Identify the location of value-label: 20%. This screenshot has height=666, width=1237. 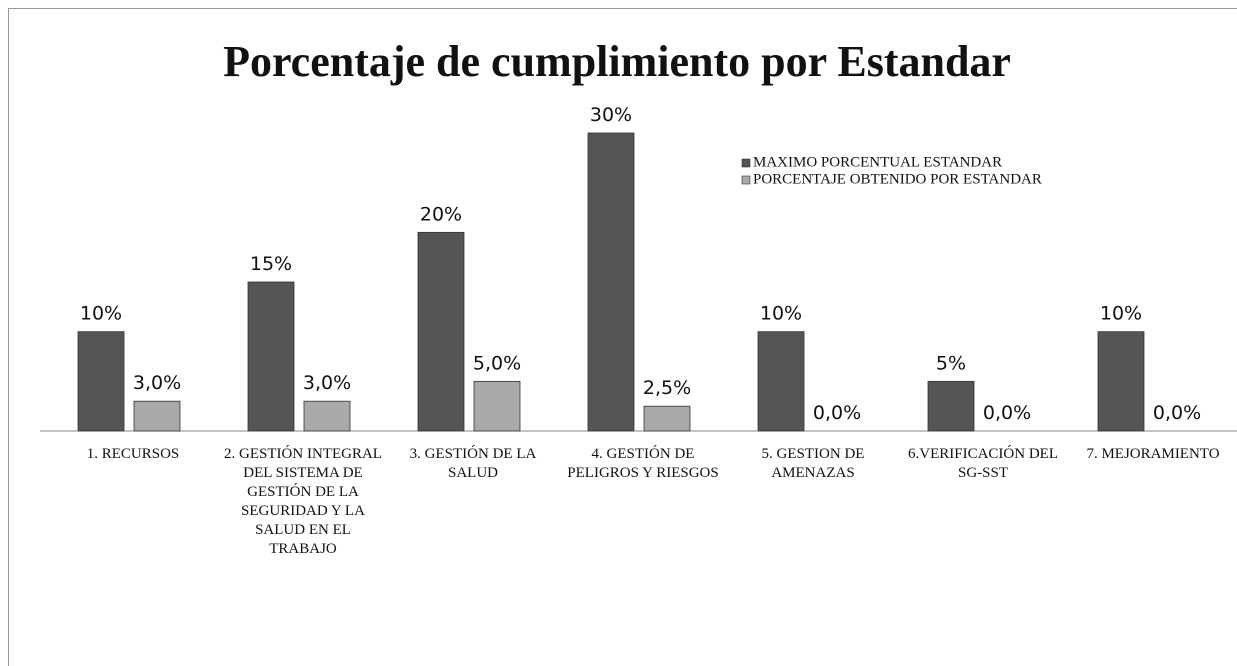
(441, 214).